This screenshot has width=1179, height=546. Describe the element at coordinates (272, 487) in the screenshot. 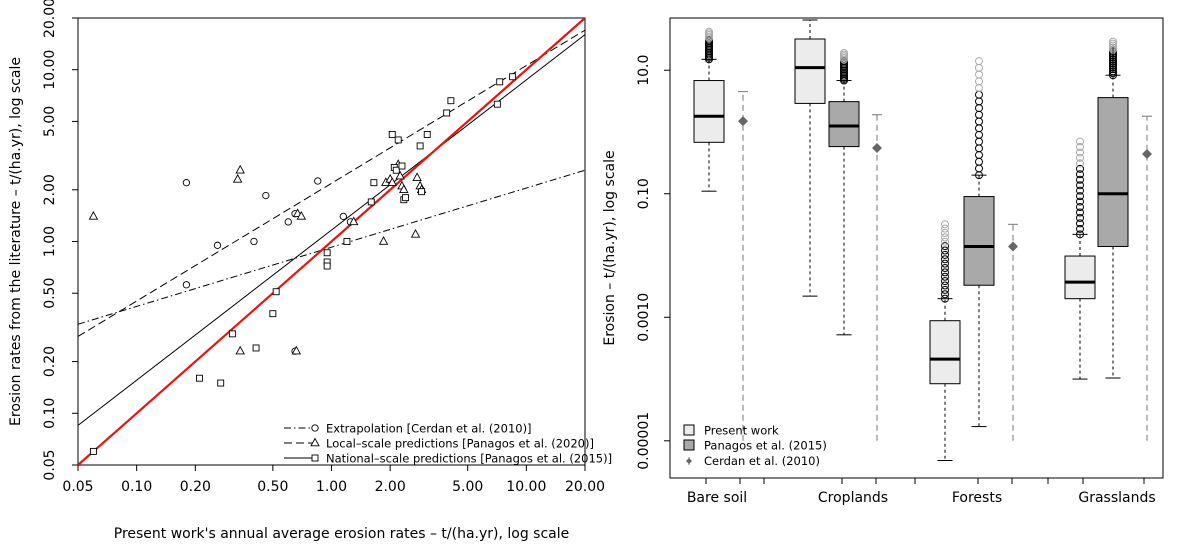

I see `x-tick-label: 0.50` at that location.